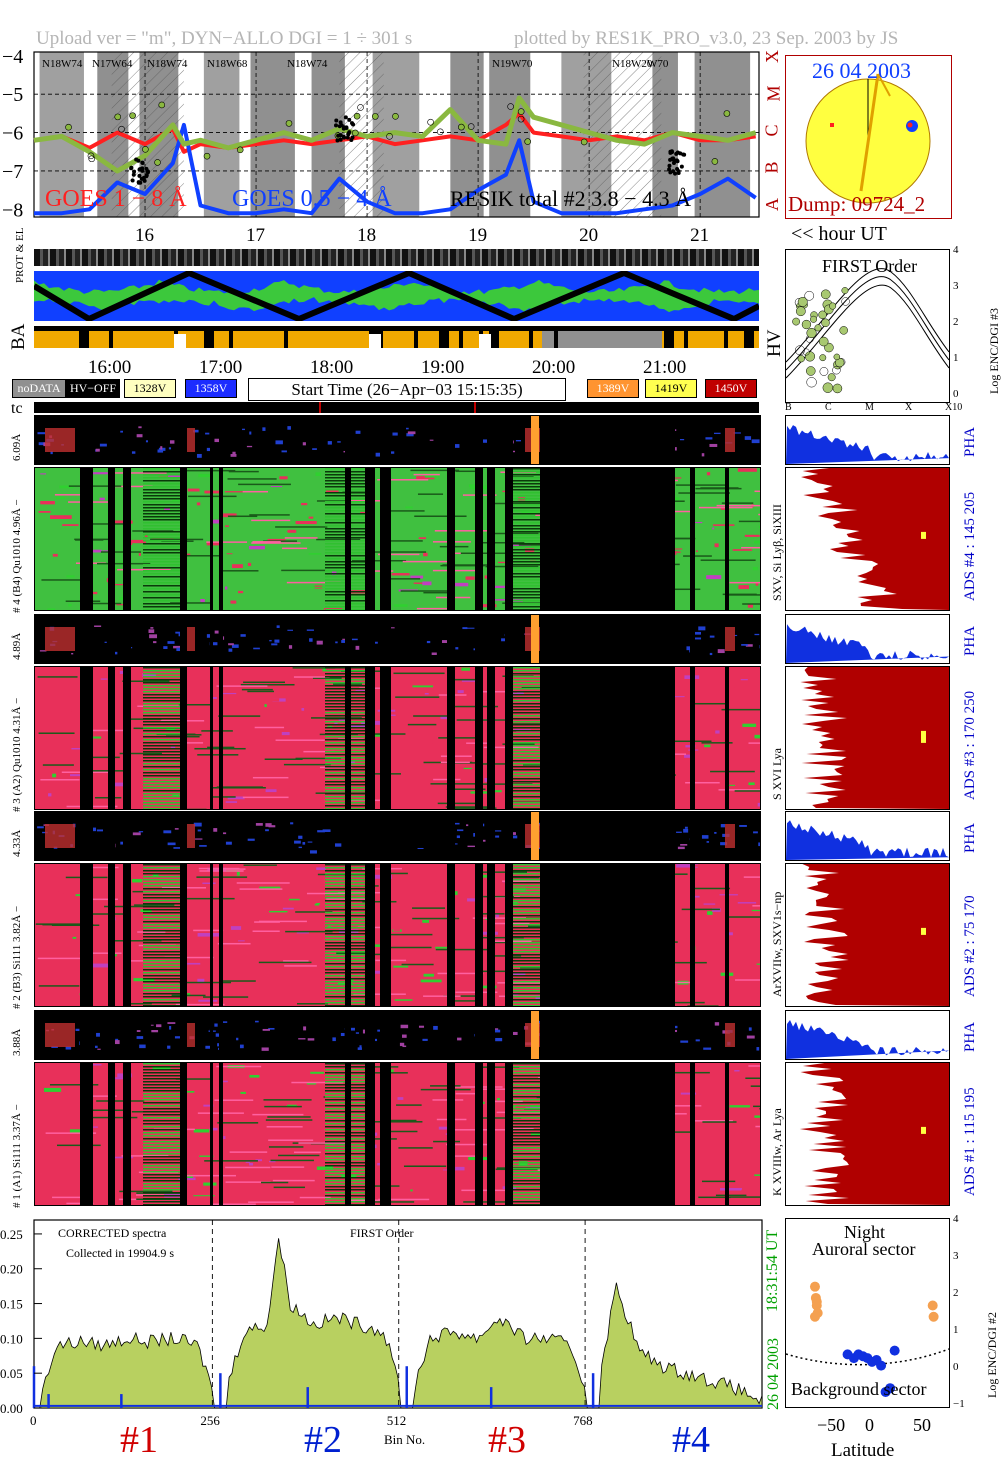 The width and height of the screenshot is (1004, 1477). What do you see at coordinates (17, 646) in the screenshot?
I see `pha-wavelength-label: 4.89Å` at bounding box center [17, 646].